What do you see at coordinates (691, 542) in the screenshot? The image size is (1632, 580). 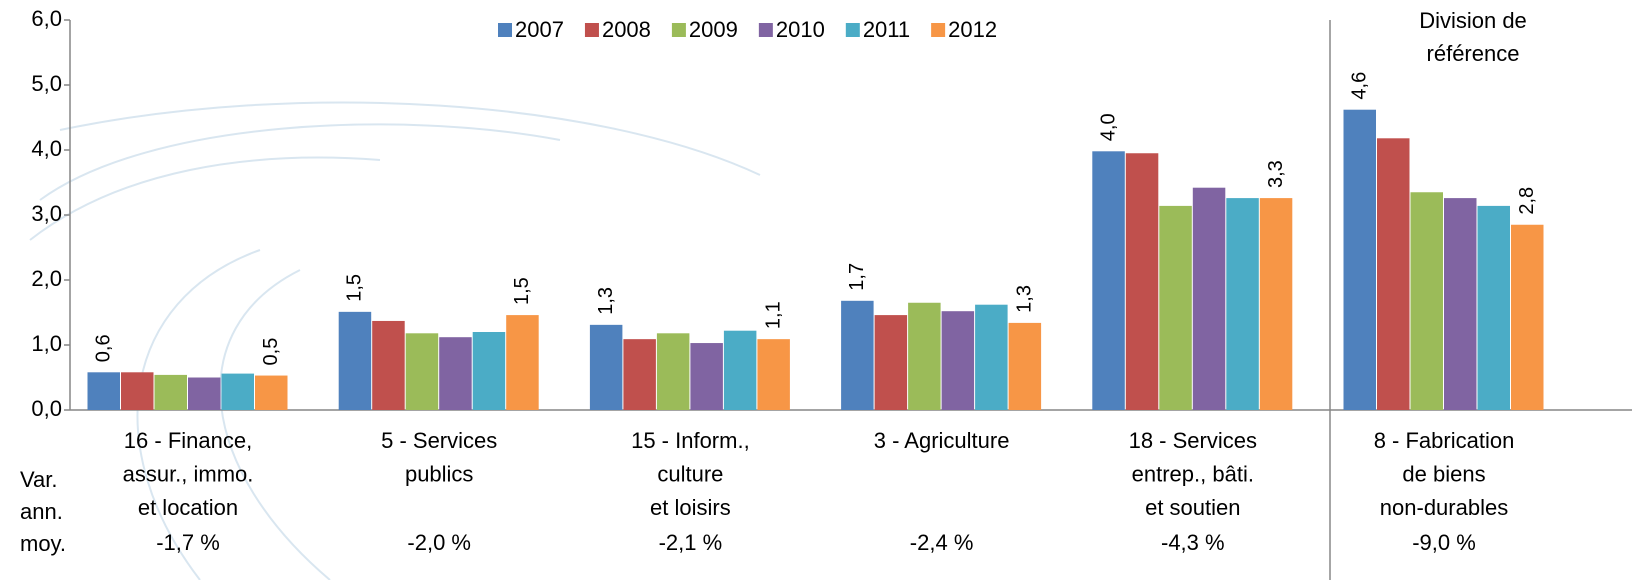 I see `row-value: -2,1 %` at bounding box center [691, 542].